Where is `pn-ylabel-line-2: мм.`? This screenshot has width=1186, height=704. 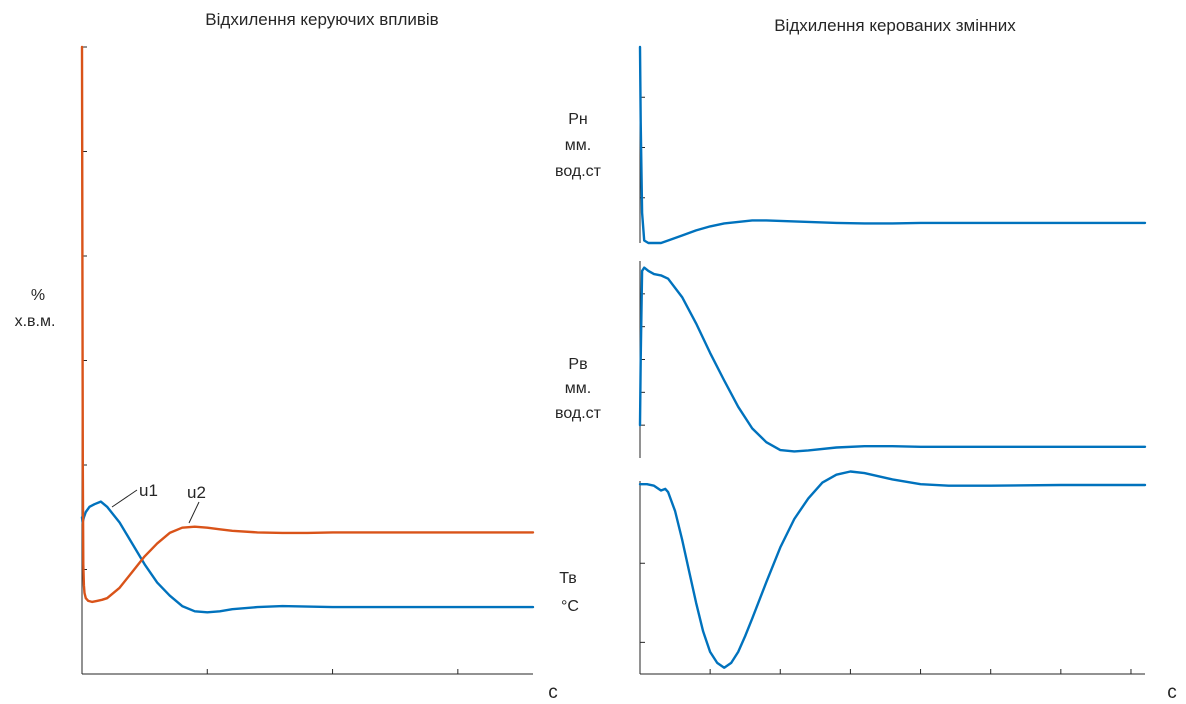
pn-ylabel-line-2: мм. is located at coordinates (578, 145).